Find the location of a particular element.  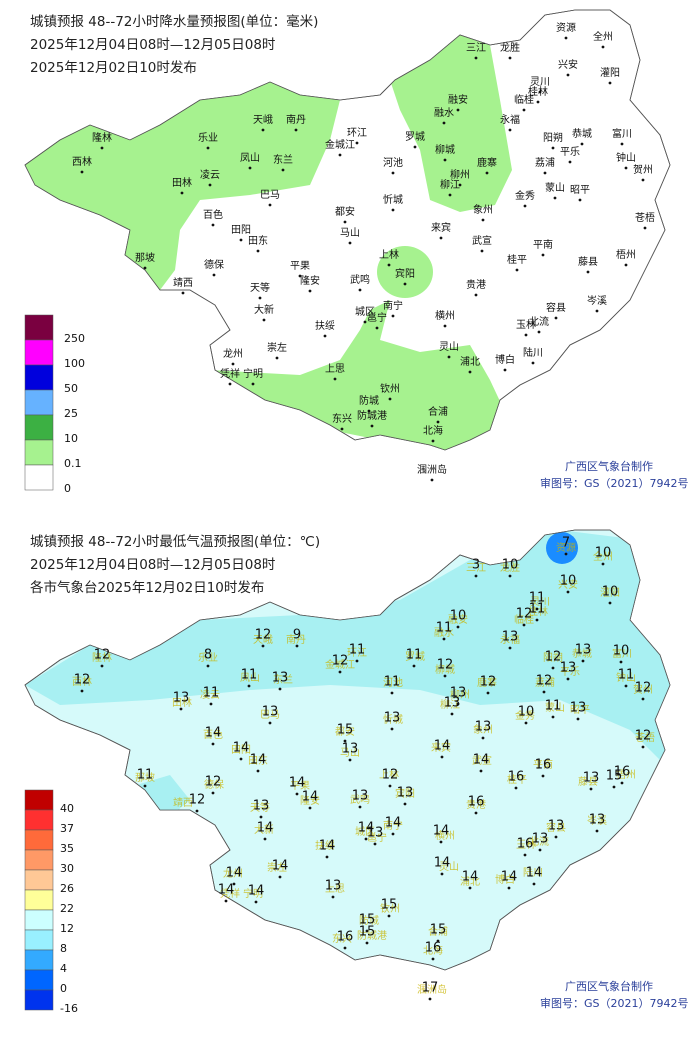

city-name: 环江 is located at coordinates (357, 653).